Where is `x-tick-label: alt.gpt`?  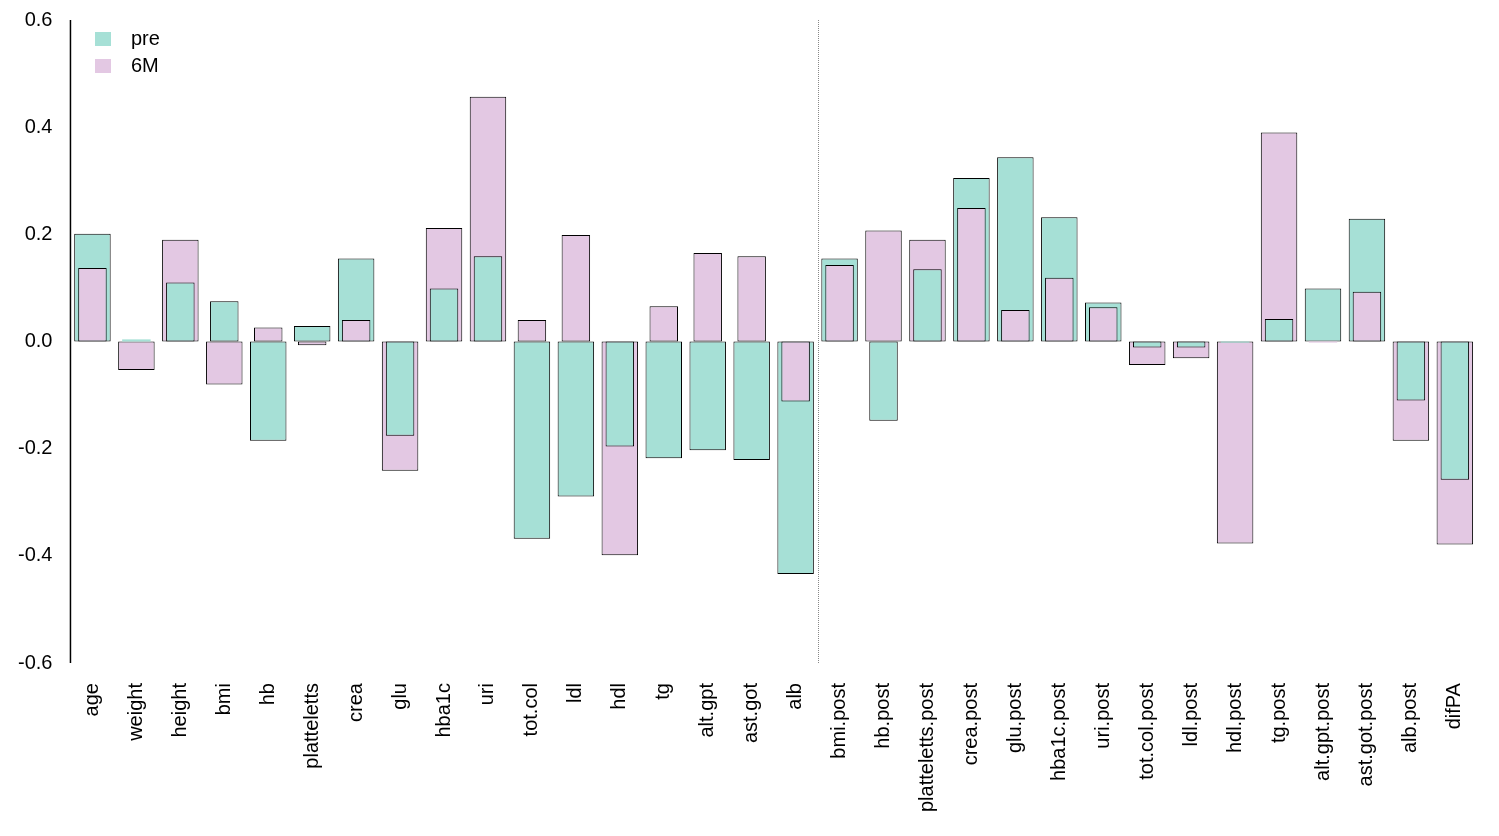 x-tick-label: alt.gpt is located at coordinates (706, 710).